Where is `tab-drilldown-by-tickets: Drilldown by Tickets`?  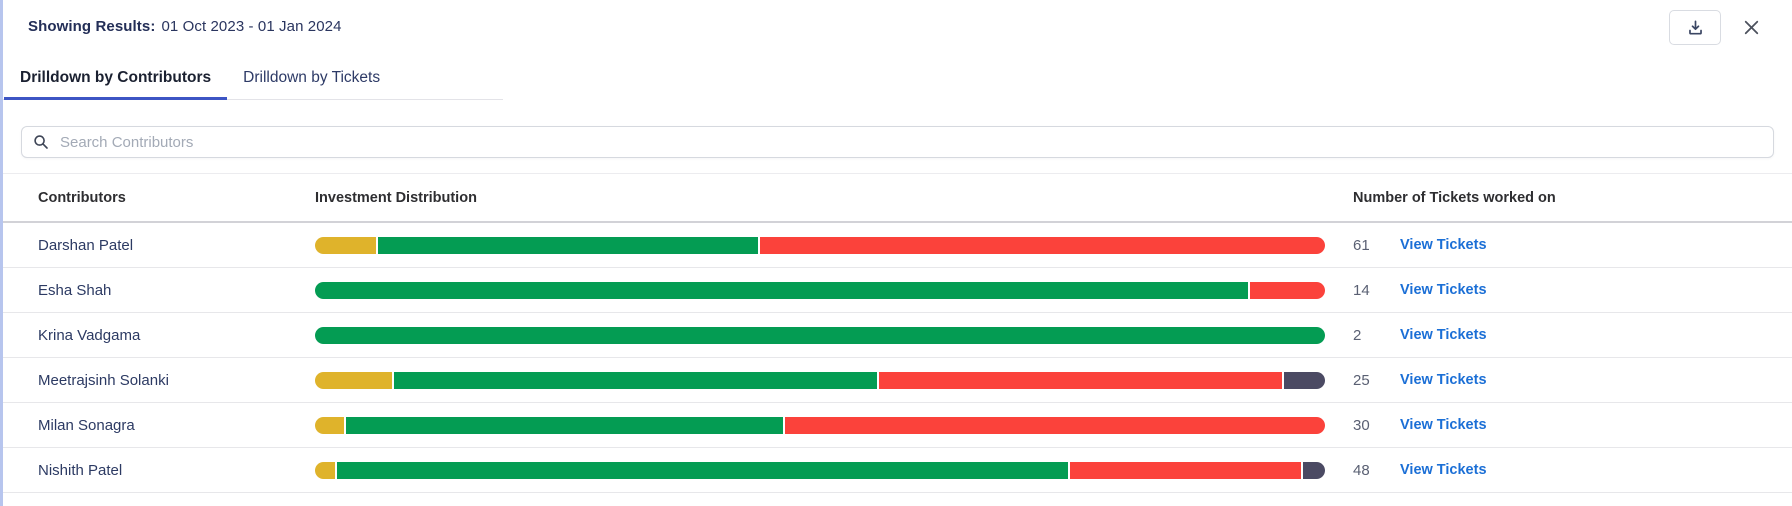 tab-drilldown-by-tickets: Drilldown by Tickets is located at coordinates (312, 77).